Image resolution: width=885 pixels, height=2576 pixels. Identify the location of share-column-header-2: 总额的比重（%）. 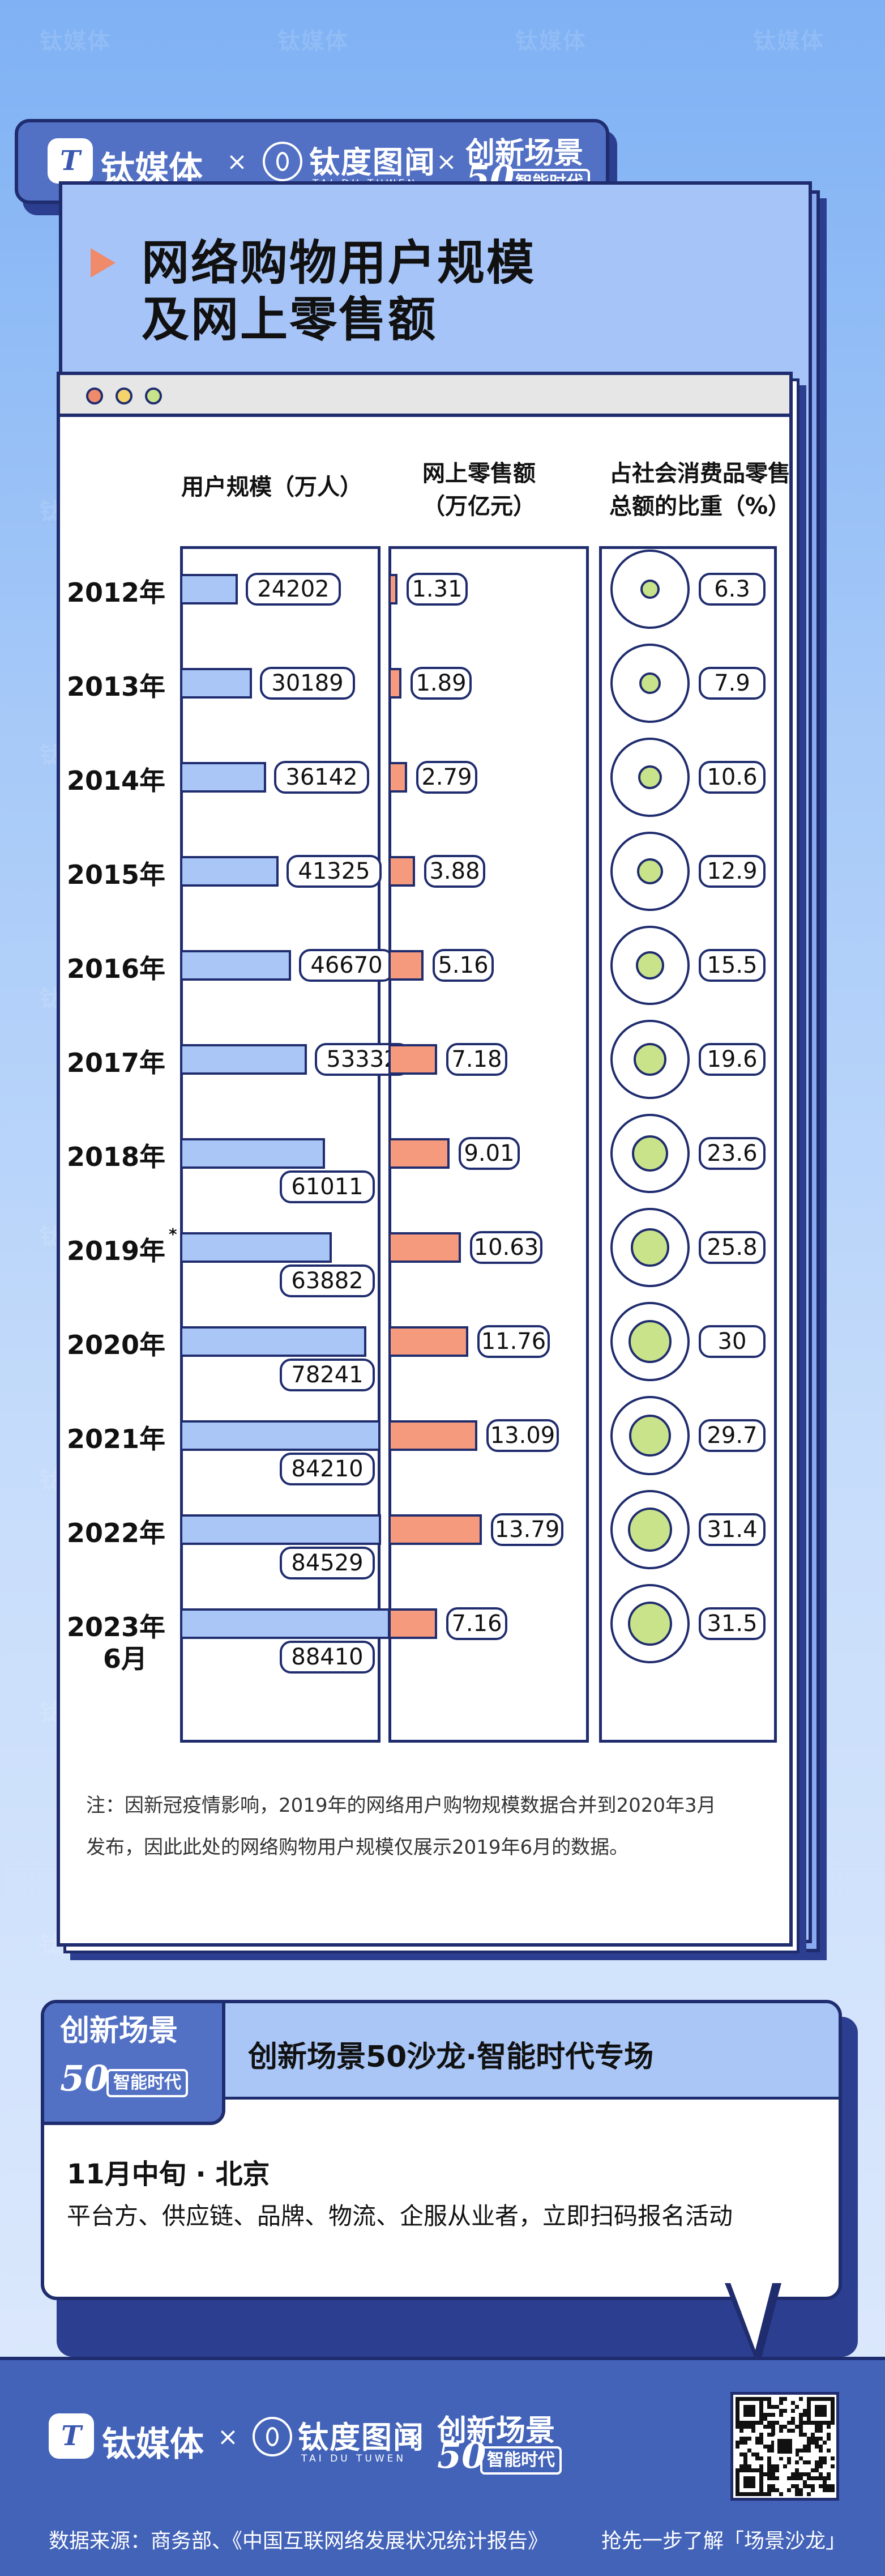
(700, 506).